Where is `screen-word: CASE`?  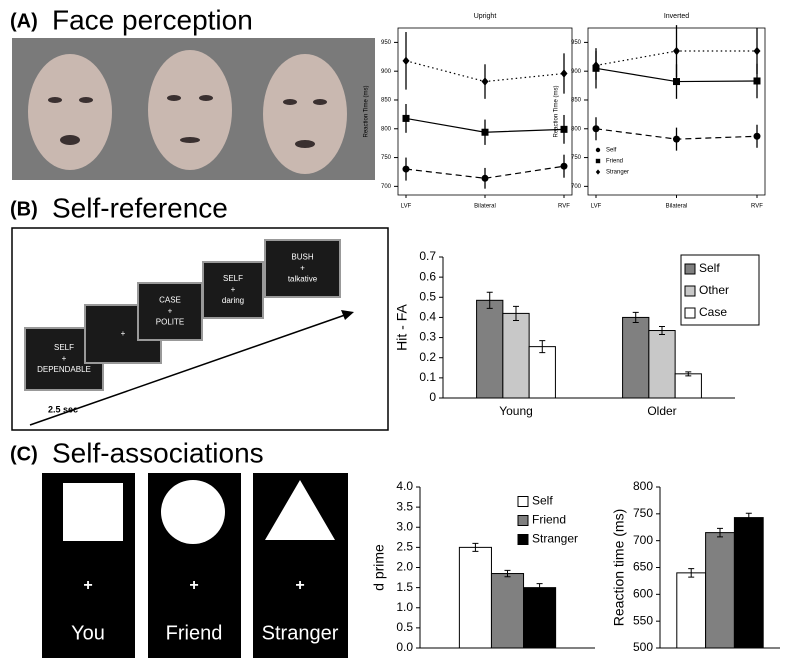
screen-word: CASE is located at coordinates (170, 300).